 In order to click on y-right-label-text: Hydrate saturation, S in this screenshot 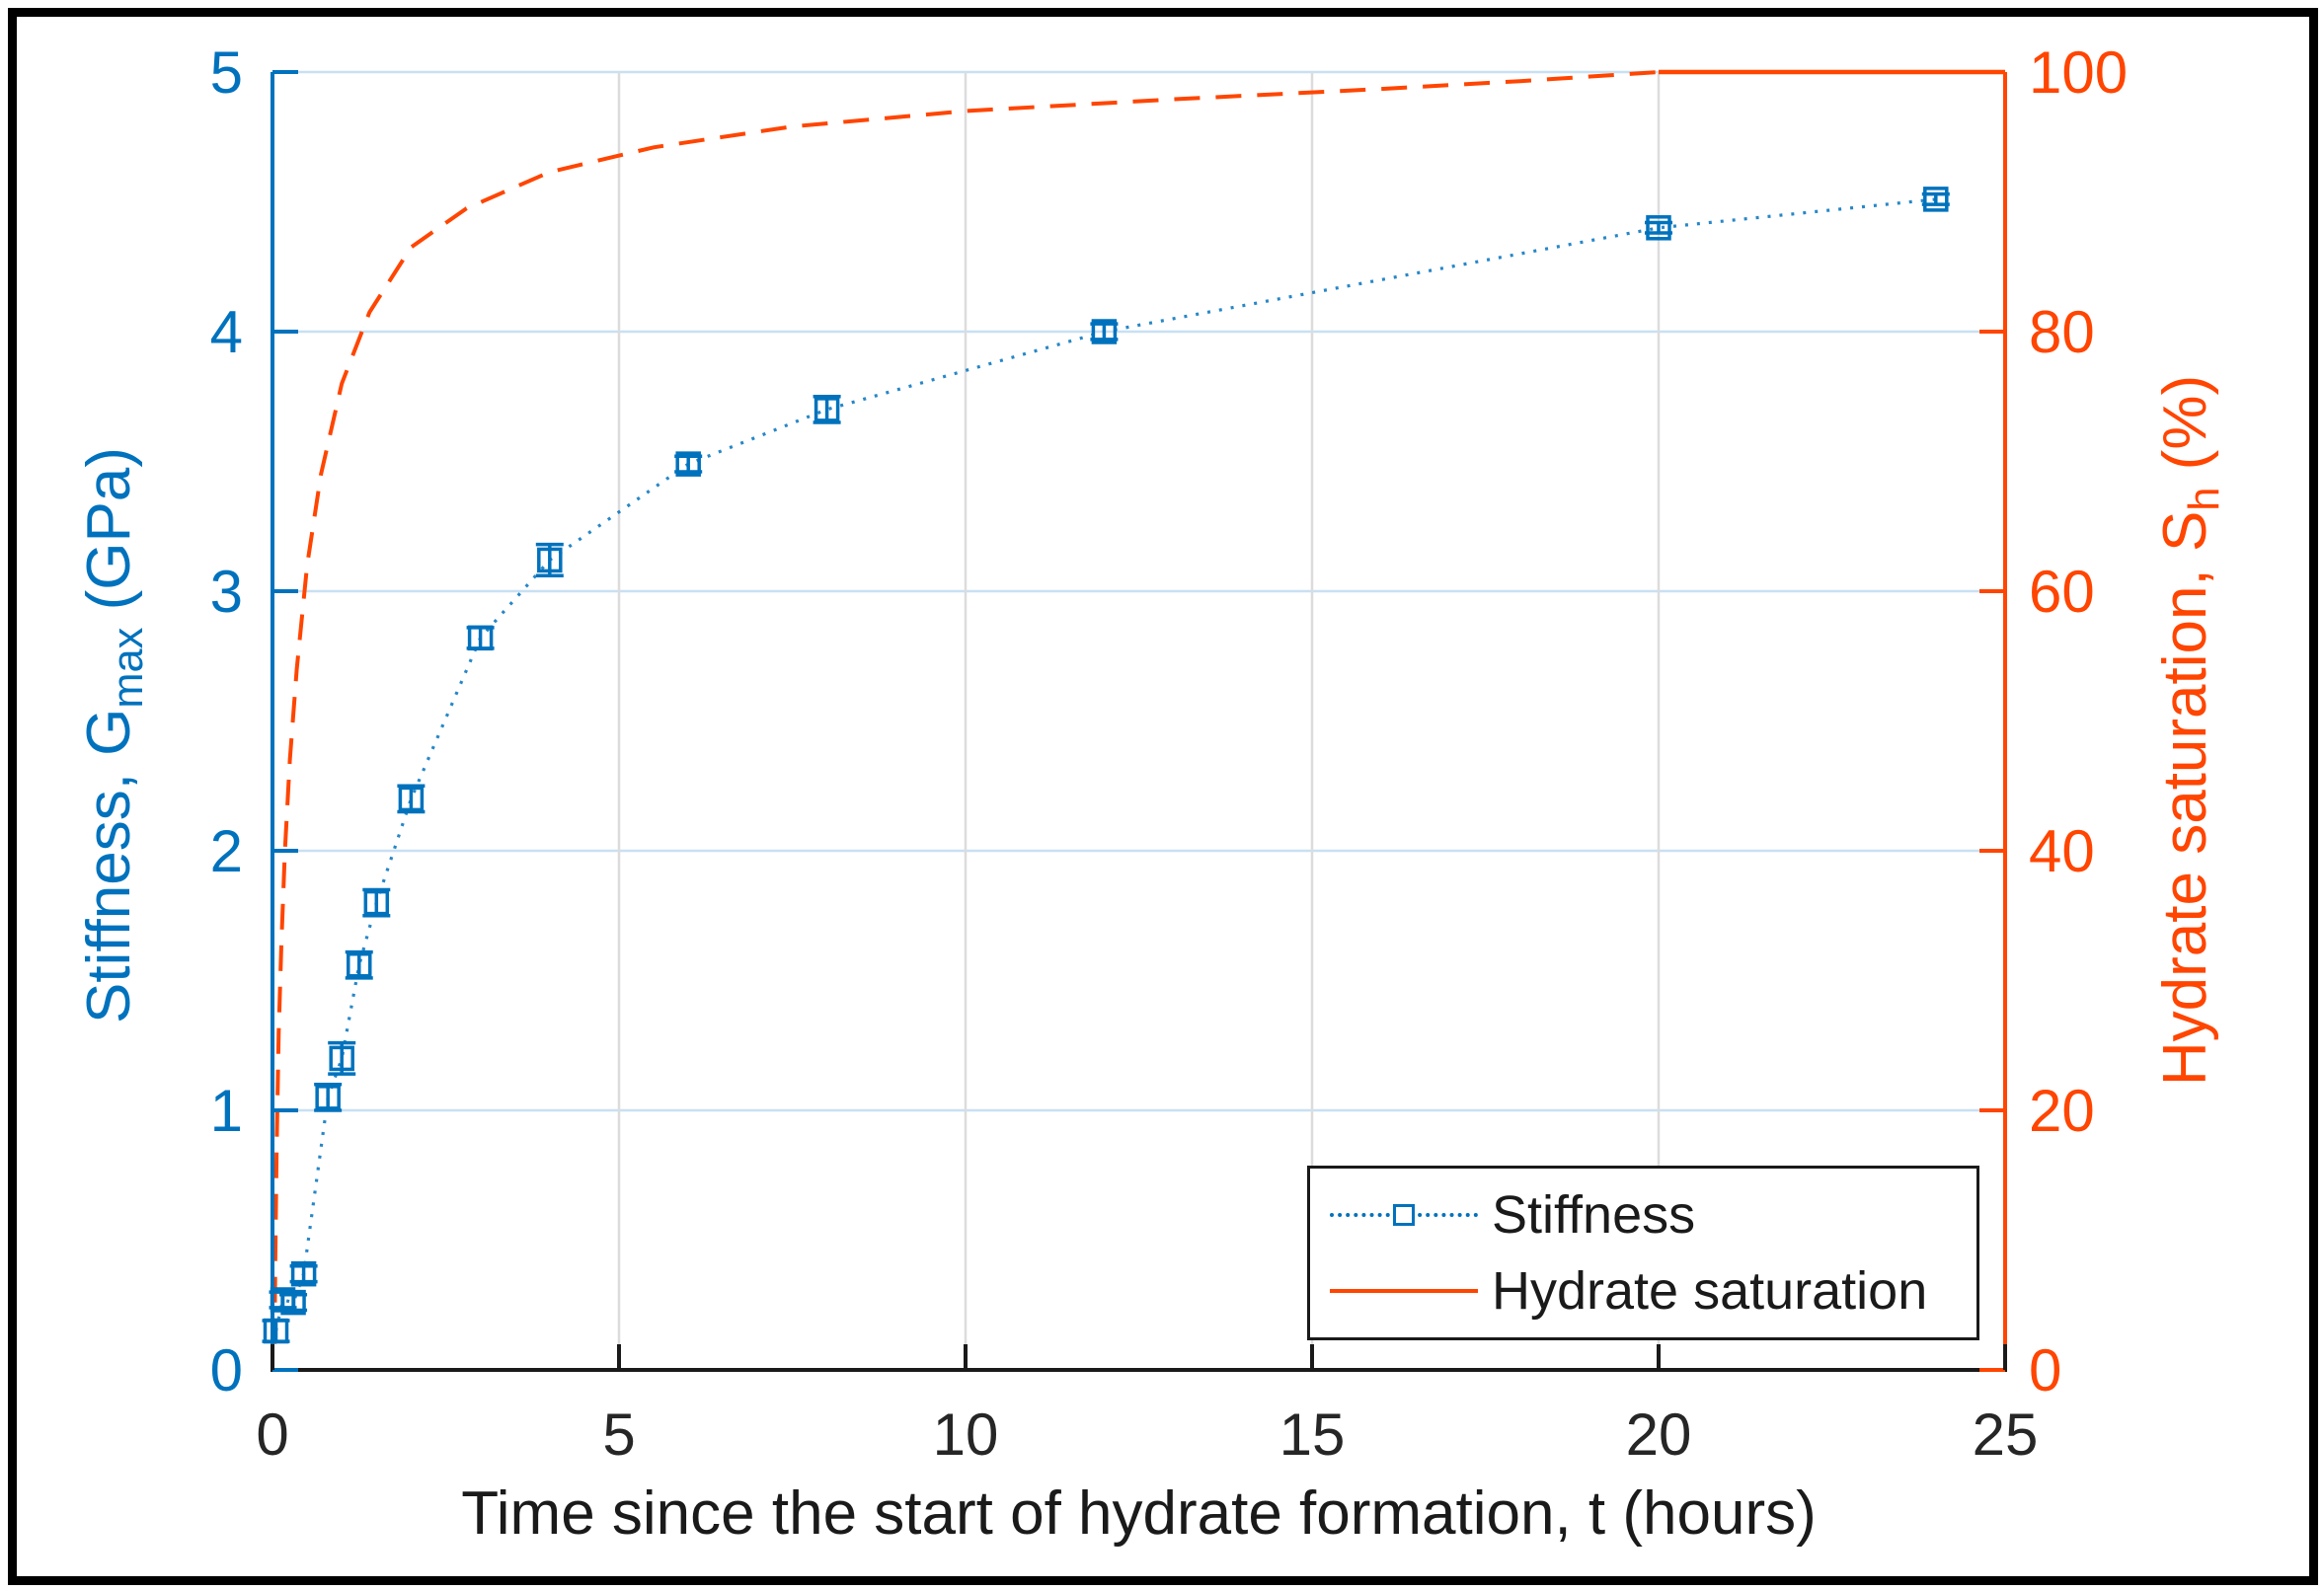, I will do `click(2184, 798)`.